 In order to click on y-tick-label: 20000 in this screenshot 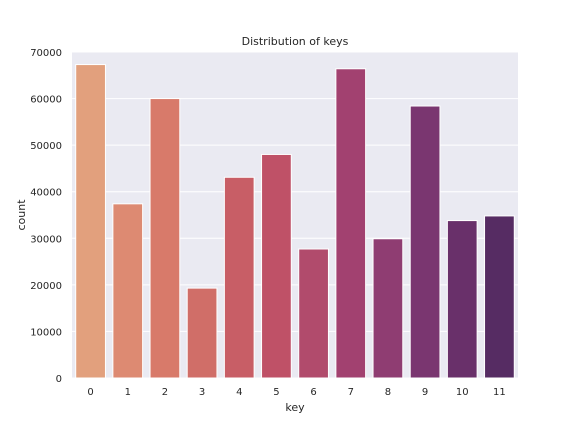, I will do `click(46, 286)`.